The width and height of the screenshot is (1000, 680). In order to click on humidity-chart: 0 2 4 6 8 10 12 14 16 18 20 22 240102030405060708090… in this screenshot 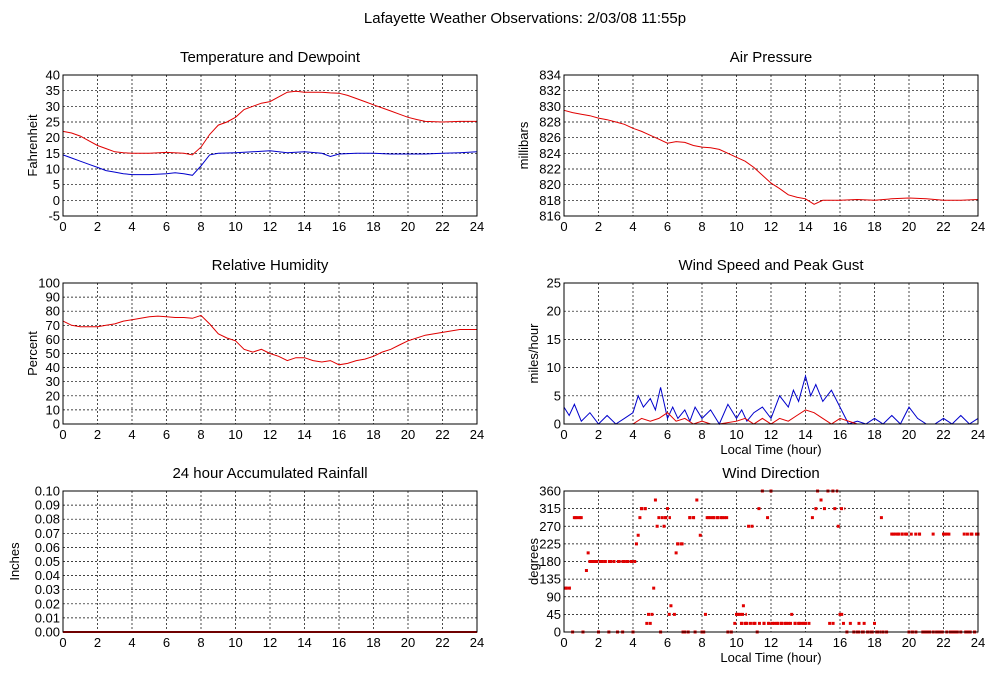, I will do `click(254, 349)`.